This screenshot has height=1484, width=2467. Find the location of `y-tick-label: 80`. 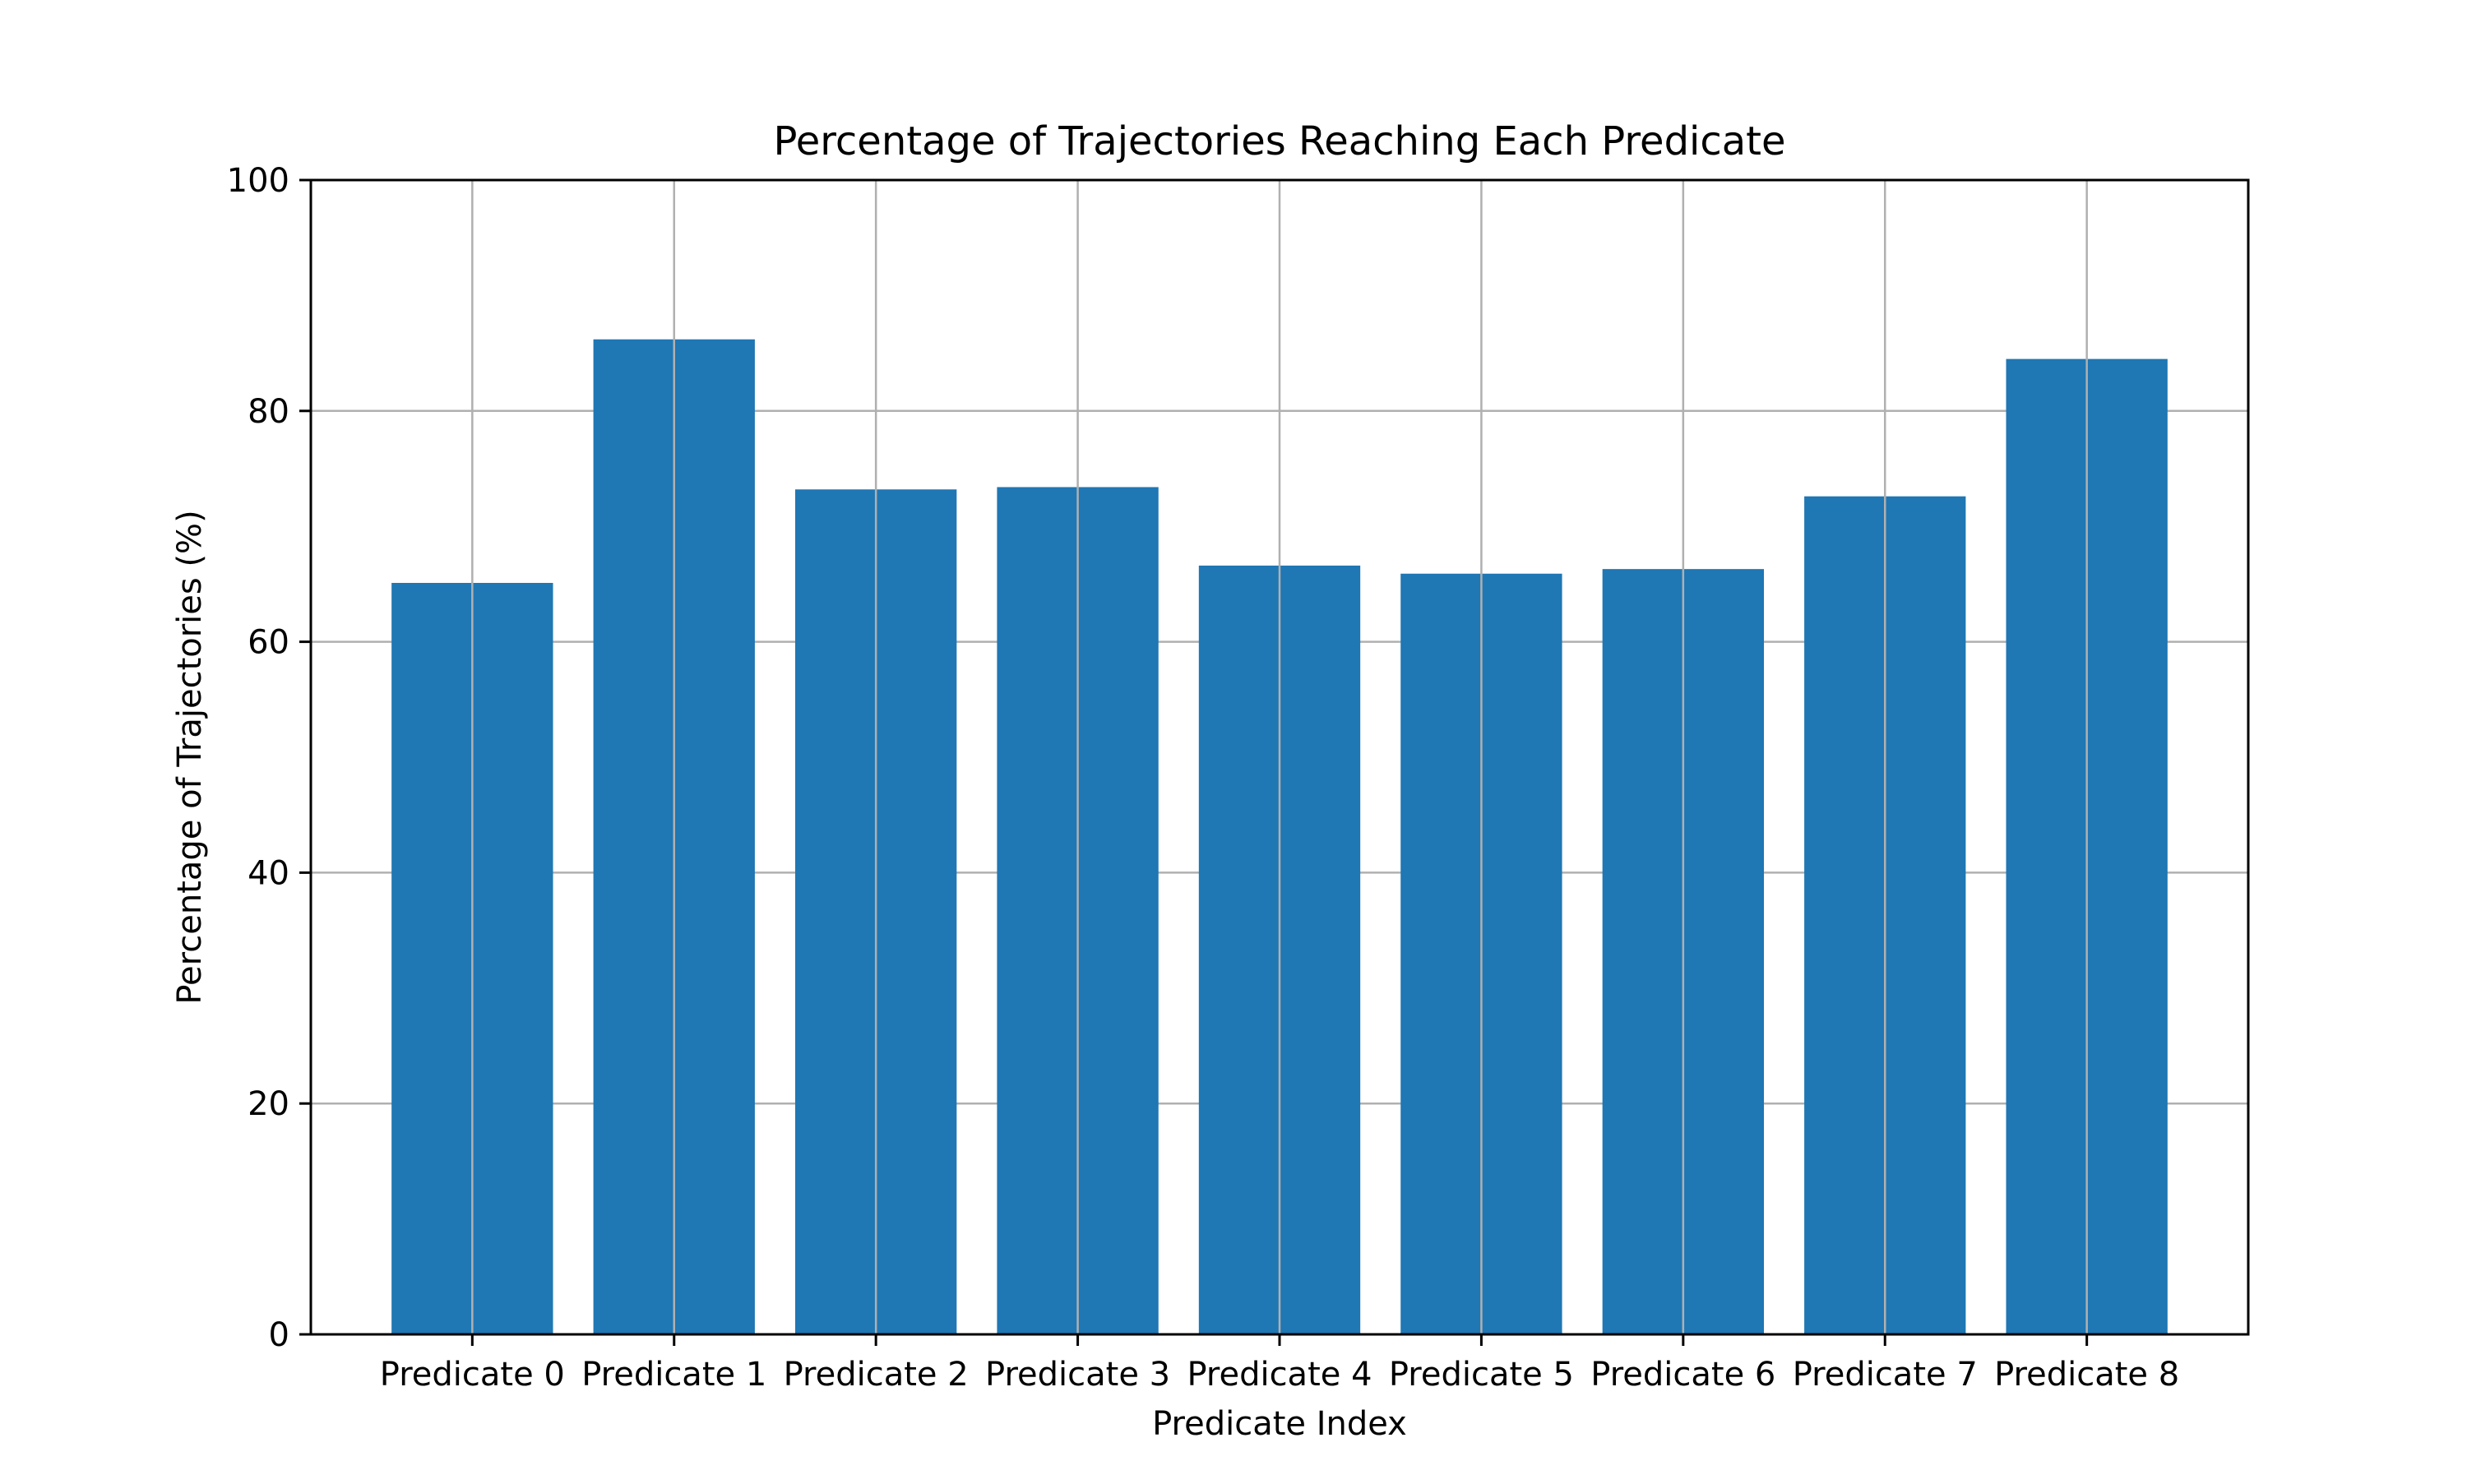

y-tick-label: 80 is located at coordinates (268, 412).